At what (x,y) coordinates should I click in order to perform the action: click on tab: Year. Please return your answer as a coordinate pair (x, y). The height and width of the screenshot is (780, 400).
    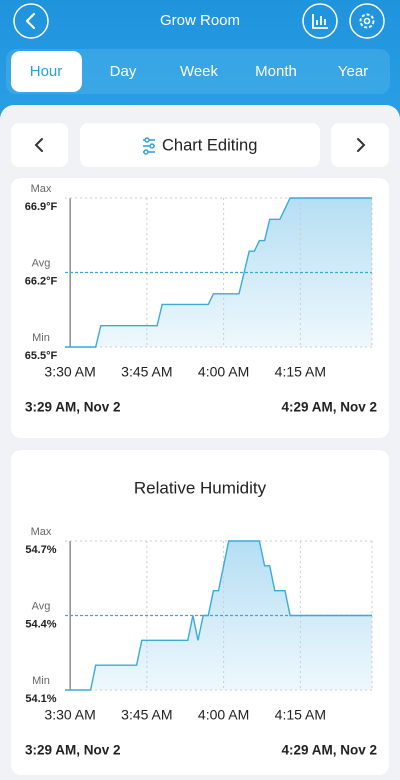
    Looking at the image, I should click on (353, 71).